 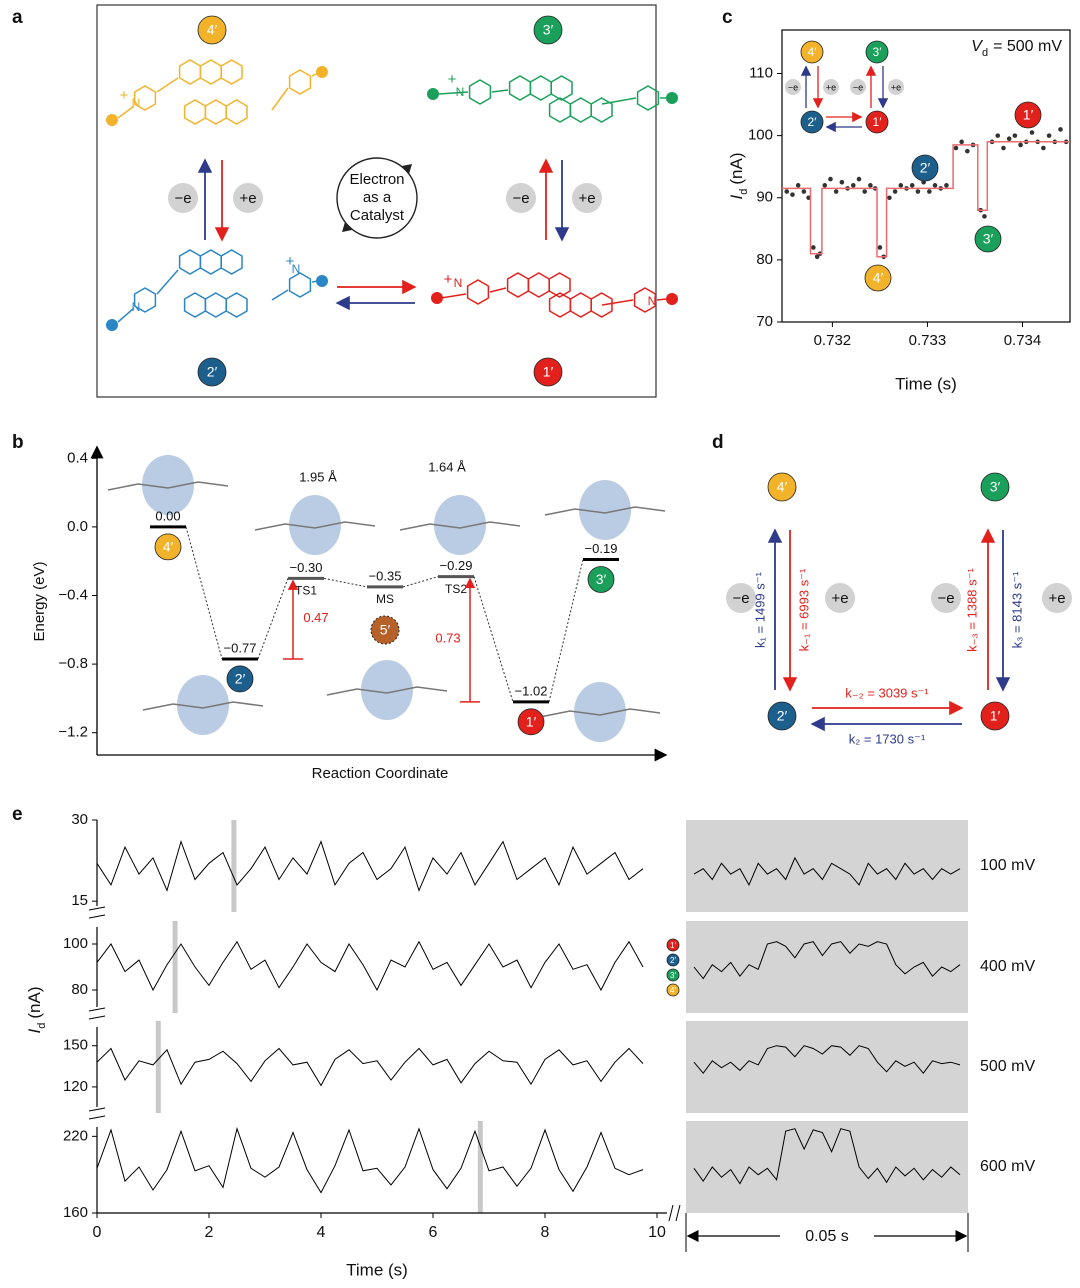 I want to click on y-tick-label: 0.0, so click(x=77, y=526).